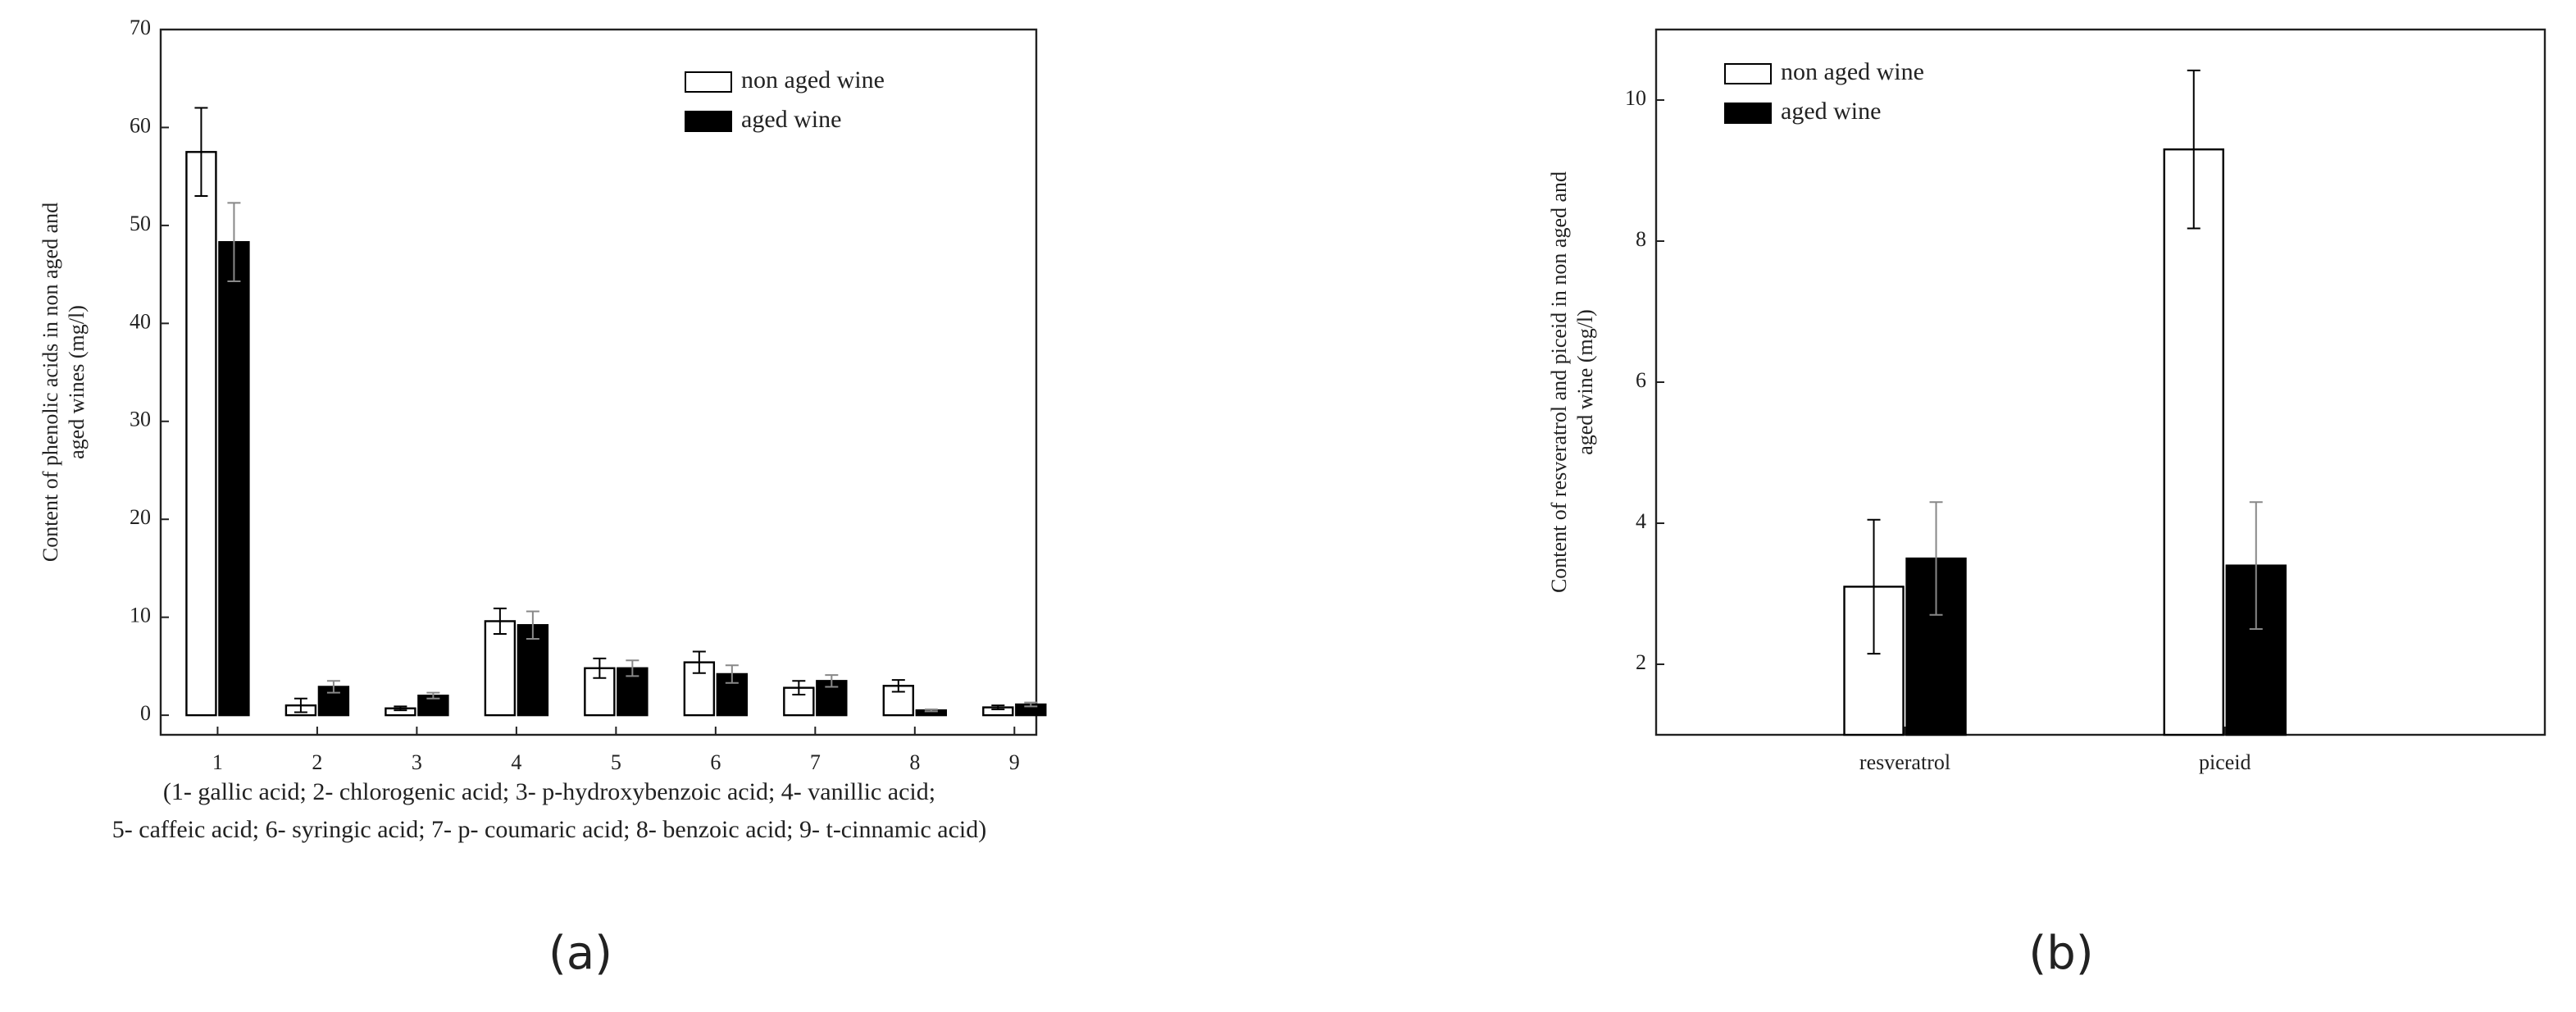 Image resolution: width=2576 pixels, height=1012 pixels. I want to click on y-tick-label: 50, so click(140, 224).